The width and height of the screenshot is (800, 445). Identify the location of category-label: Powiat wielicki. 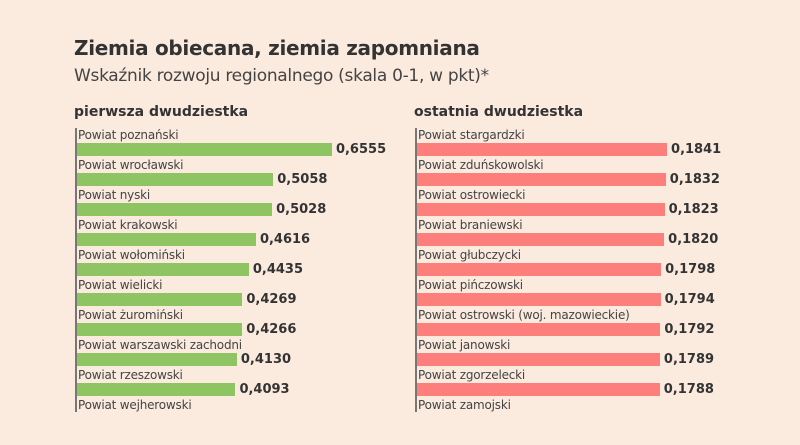
(120, 285).